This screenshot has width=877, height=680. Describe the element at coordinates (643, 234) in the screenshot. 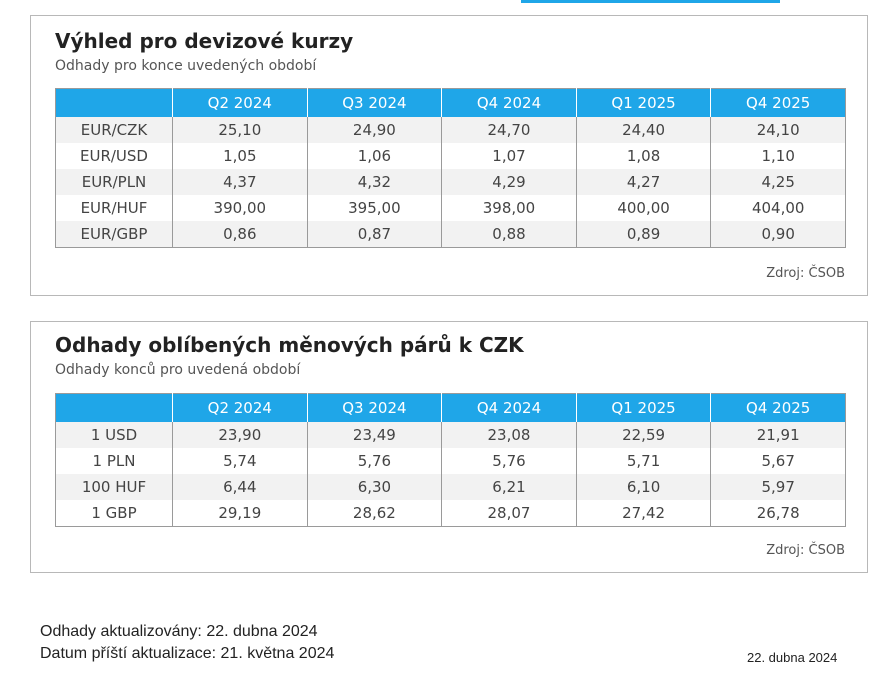

I see `table-cell: 0,89` at that location.